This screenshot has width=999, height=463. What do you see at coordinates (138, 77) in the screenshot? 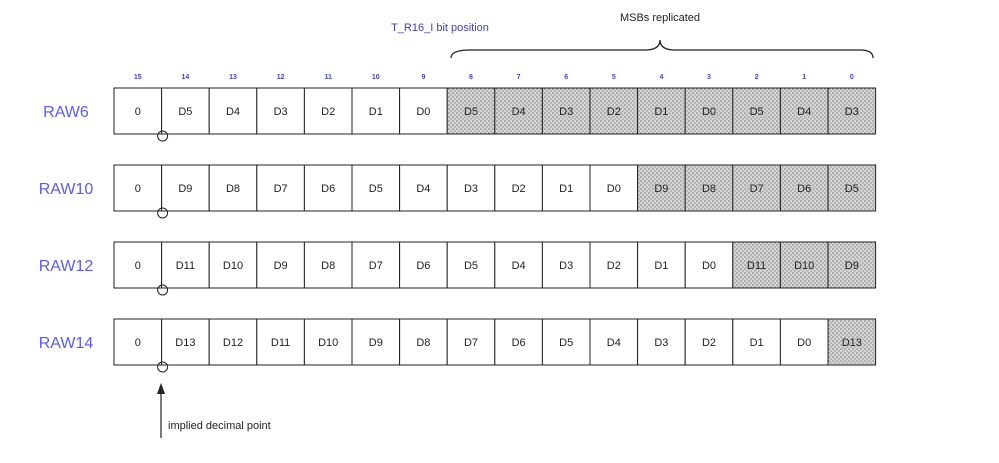
I see `bit-position-label: 15` at bounding box center [138, 77].